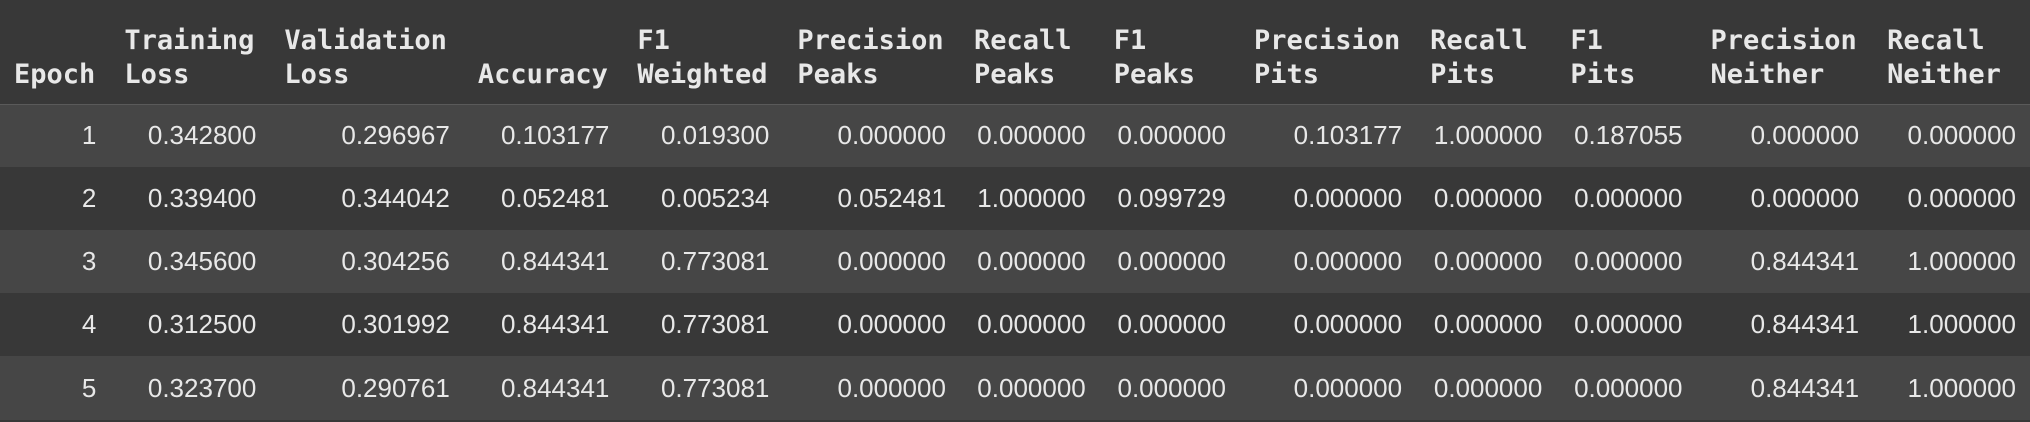  What do you see at coordinates (703, 52) in the screenshot?
I see `column-header: F1 Weighted` at bounding box center [703, 52].